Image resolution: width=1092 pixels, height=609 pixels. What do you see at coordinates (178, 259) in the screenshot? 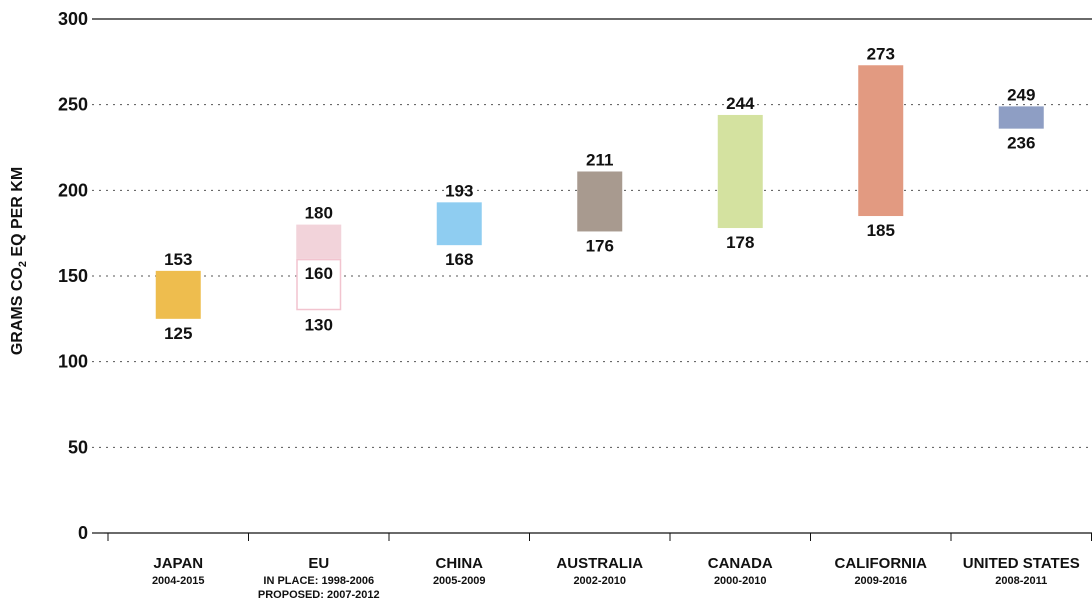
I see `value-label-japan-153: 153` at bounding box center [178, 259].